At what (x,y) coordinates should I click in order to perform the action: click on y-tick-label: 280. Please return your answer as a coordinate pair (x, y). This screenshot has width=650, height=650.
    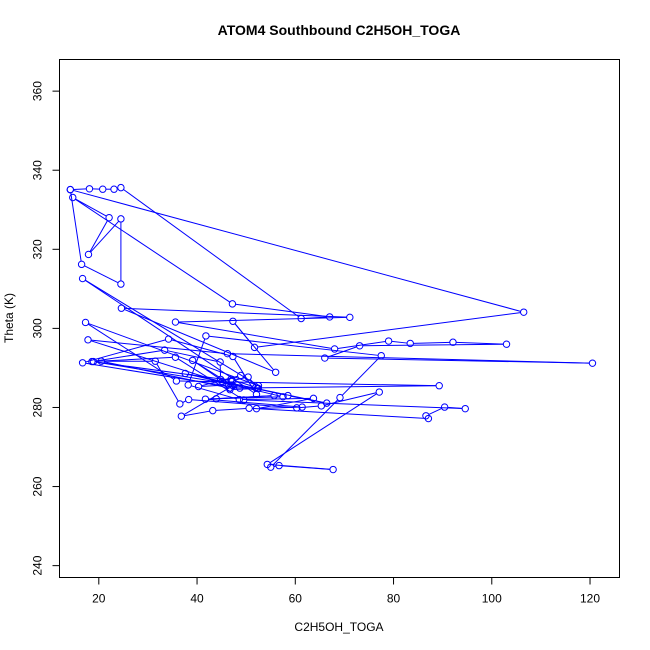
    Looking at the image, I should click on (38, 407).